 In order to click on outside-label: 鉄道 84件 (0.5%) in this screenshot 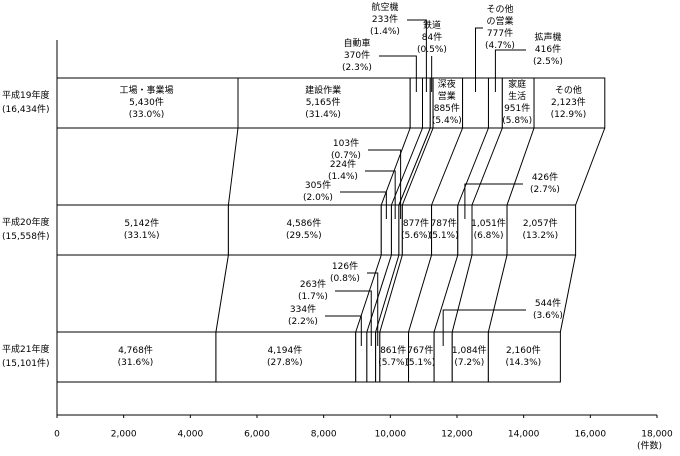, I will do `click(432, 38)`.